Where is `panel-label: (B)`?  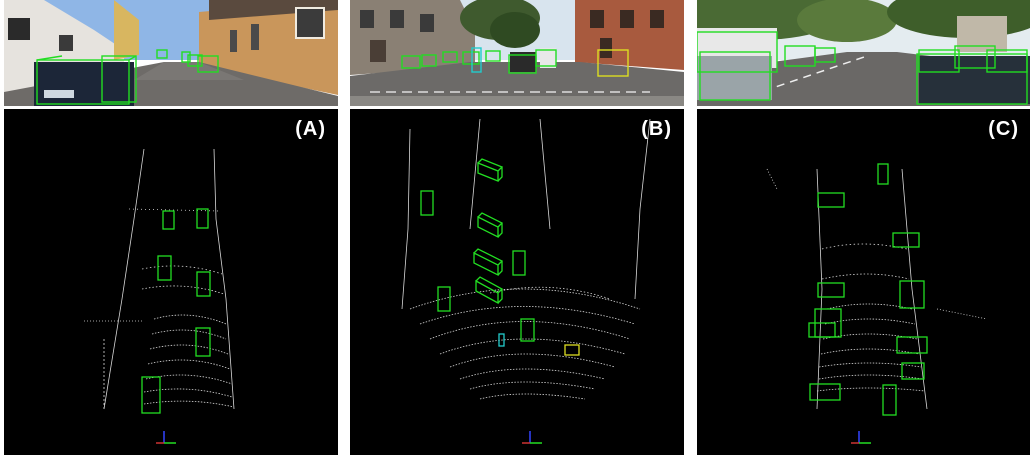
panel-label: (B) is located at coordinates (656, 129).